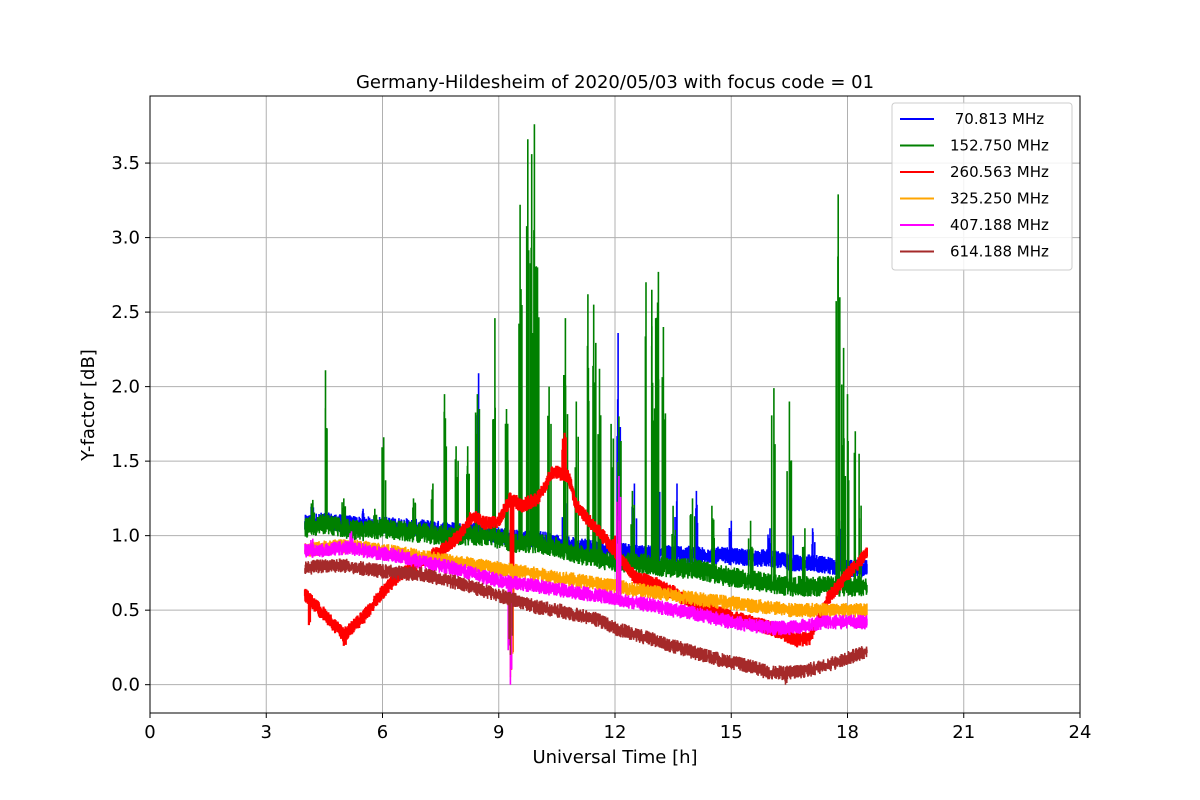 This screenshot has height=800, width=1200. Describe the element at coordinates (125, 238) in the screenshot. I see `y-tick-label: 3.0` at that location.